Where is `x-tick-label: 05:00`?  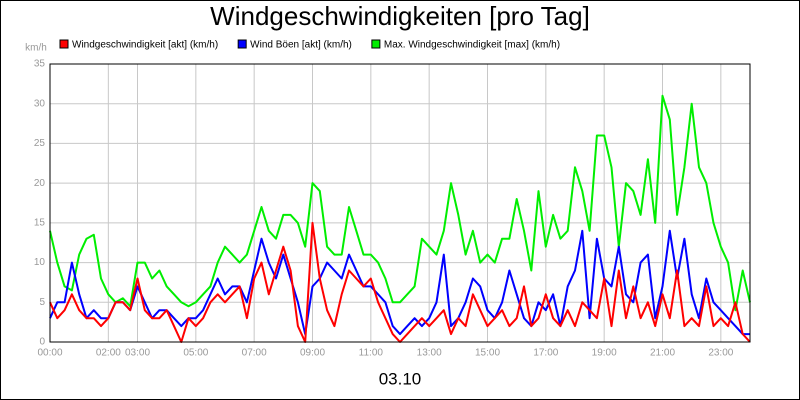
x-tick-label: 05:00 is located at coordinates (195, 353).